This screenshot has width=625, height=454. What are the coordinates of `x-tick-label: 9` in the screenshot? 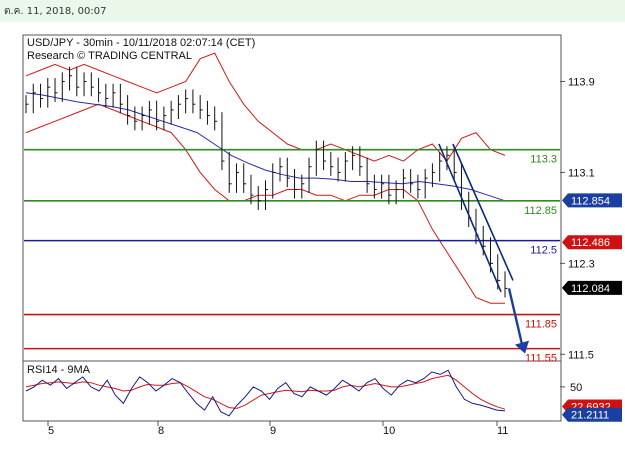 It's located at (273, 431).